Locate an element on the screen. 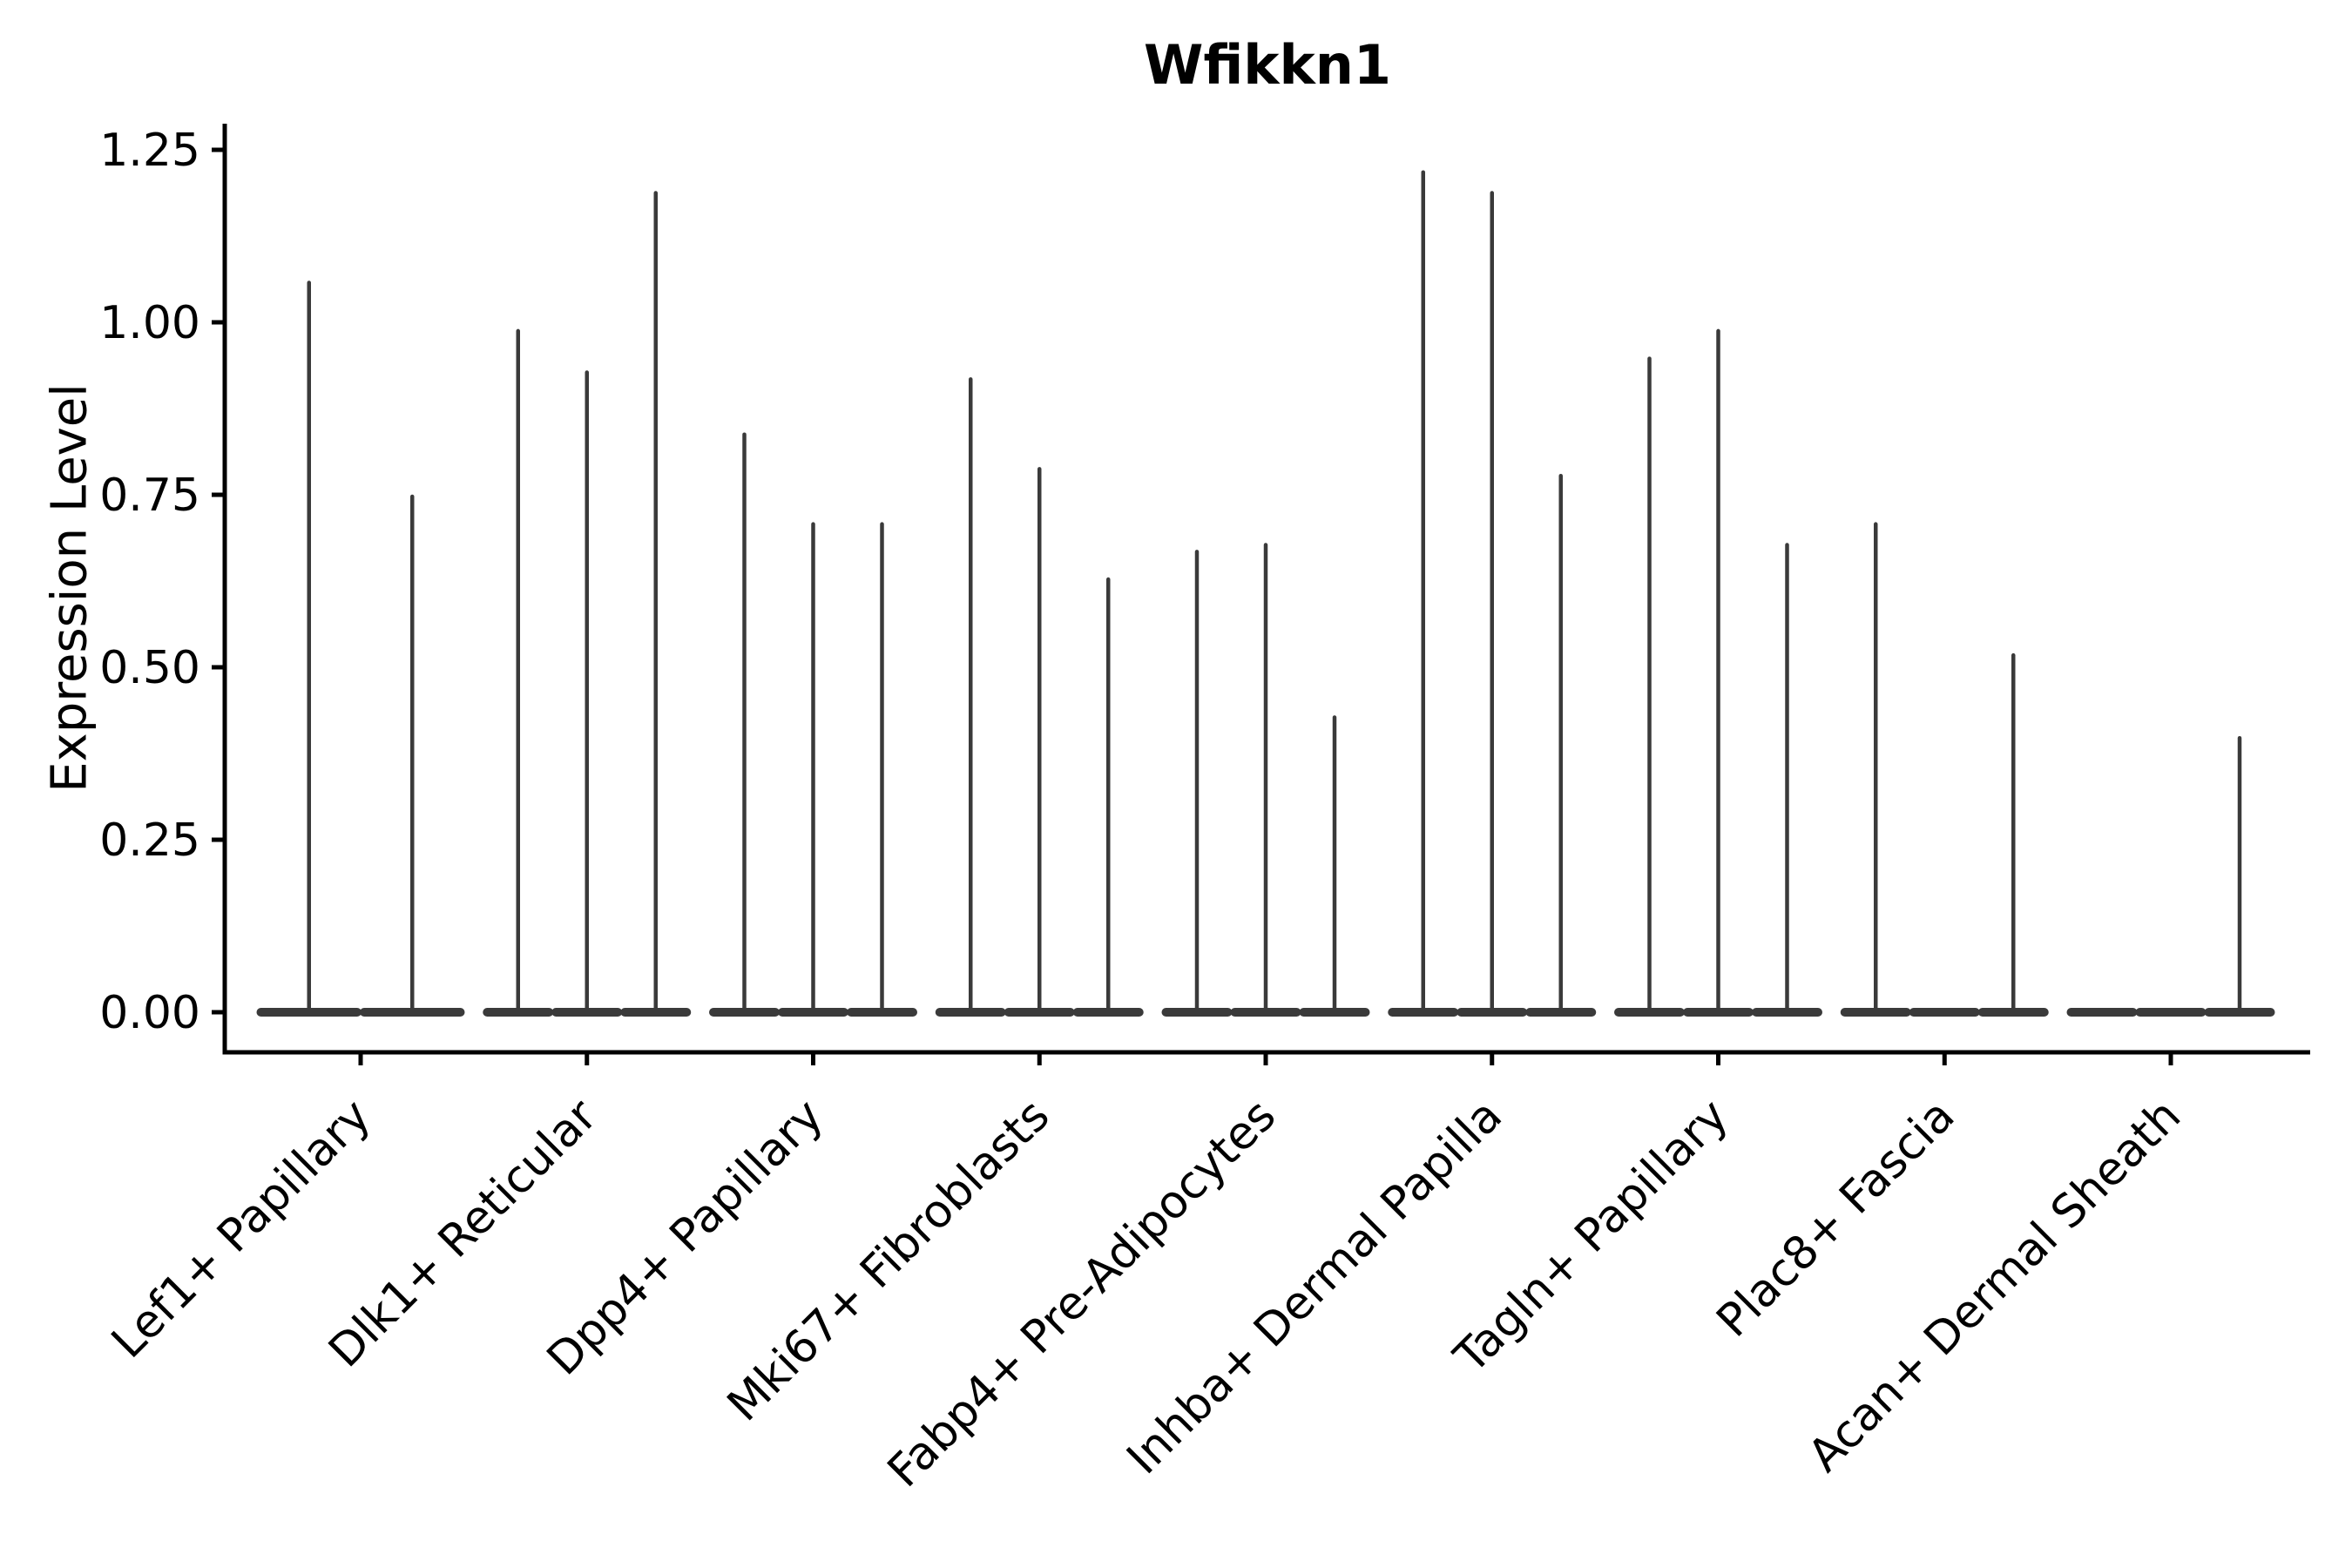  x-tick-label: Plac8+ Fascia is located at coordinates (1836, 1219).